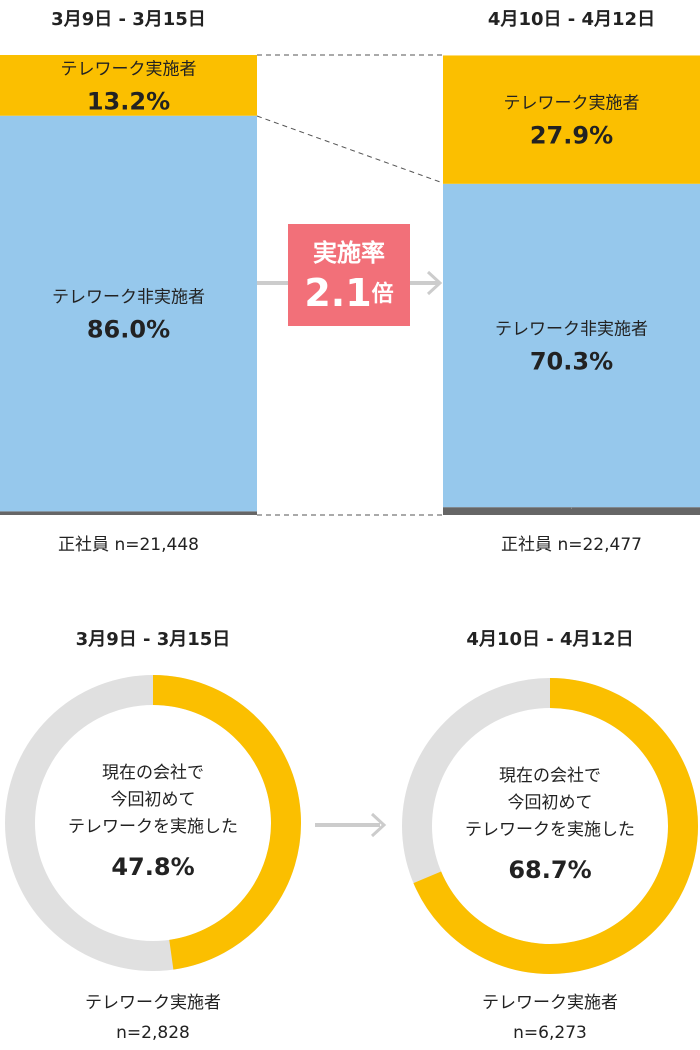 The width and height of the screenshot is (700, 1050). Describe the element at coordinates (153, 1033) in the screenshot. I see `caption: n=2,828` at that location.